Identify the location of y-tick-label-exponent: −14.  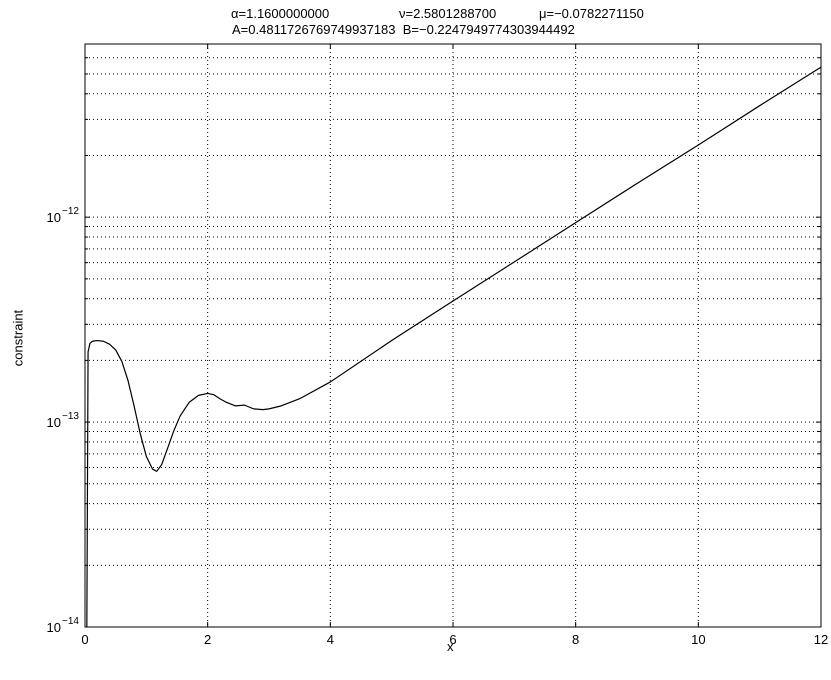
(70, 621).